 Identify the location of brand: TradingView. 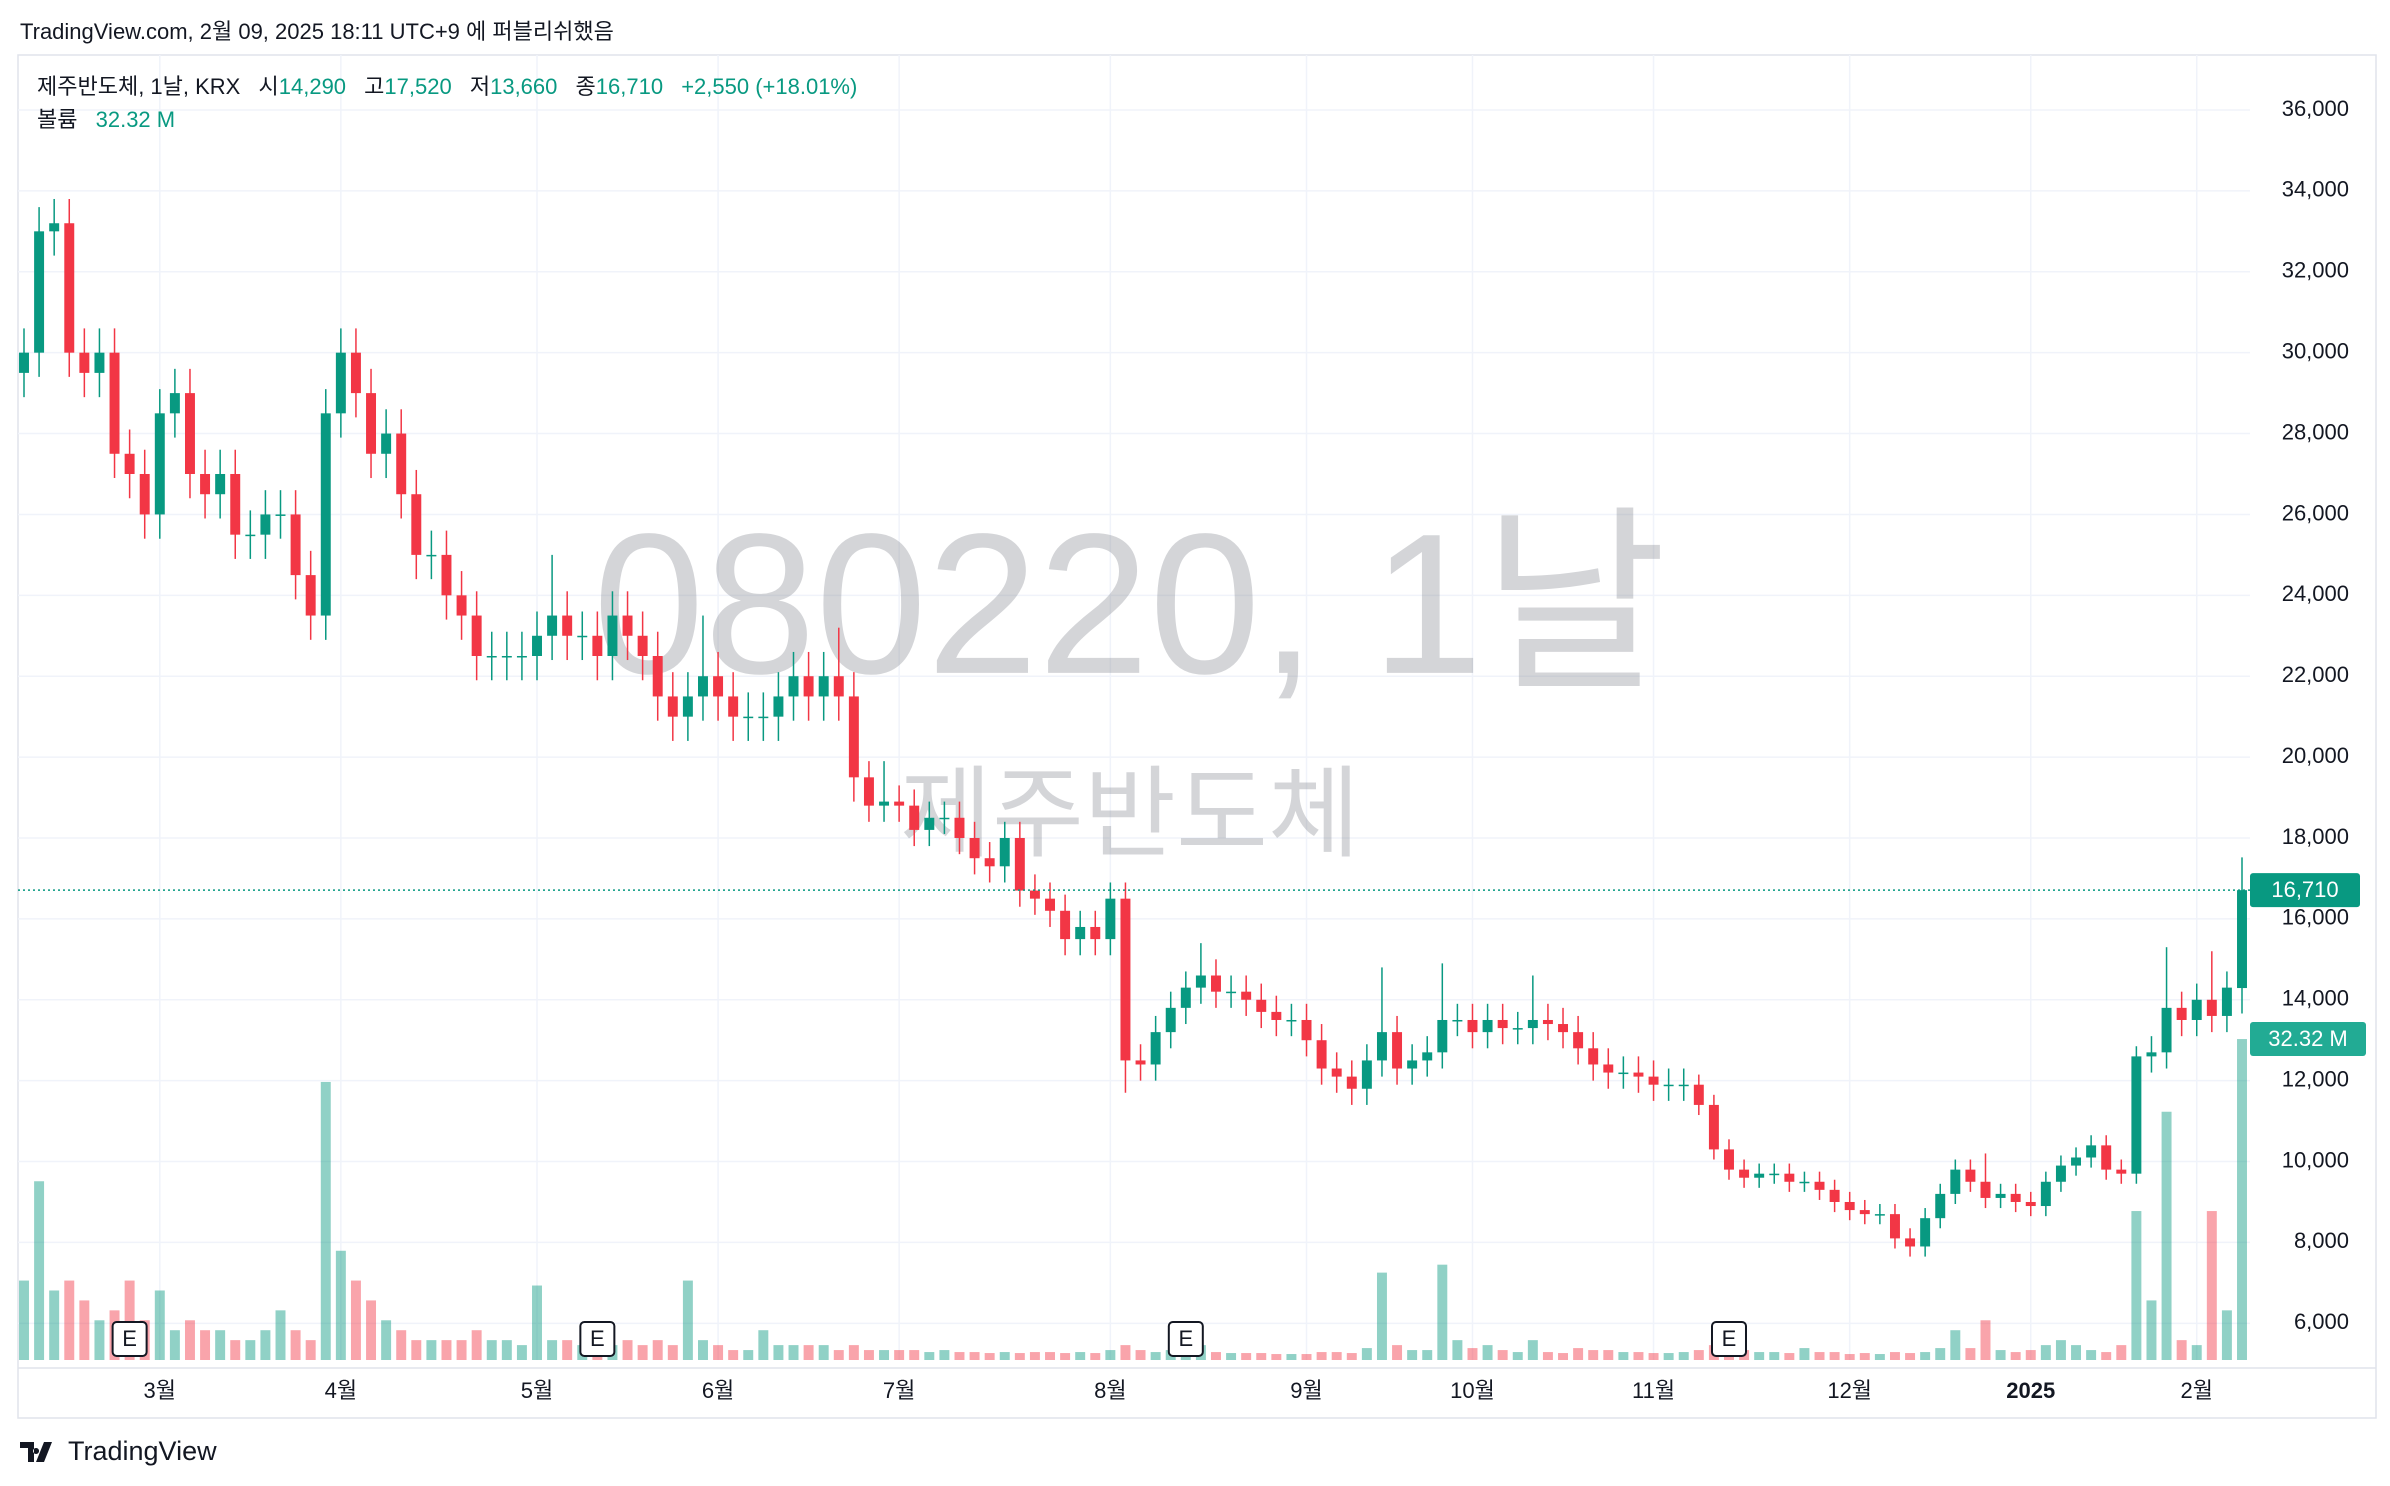
(142, 1451).